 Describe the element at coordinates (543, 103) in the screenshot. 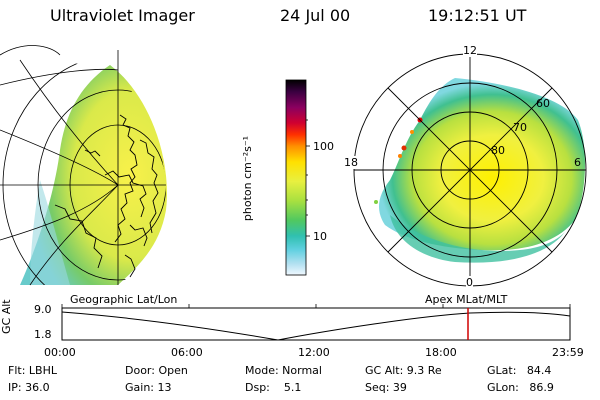

I see `mlat-ring-60: 60` at that location.